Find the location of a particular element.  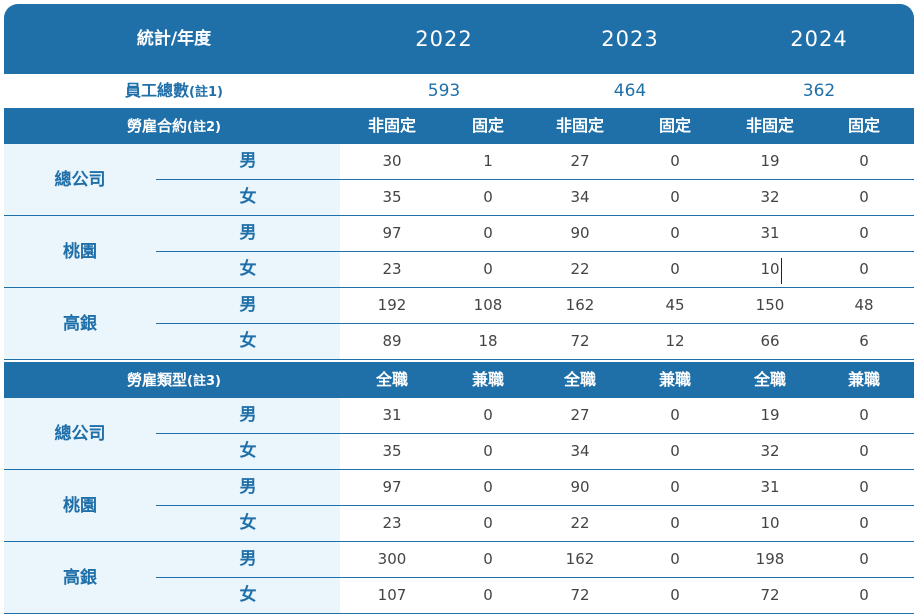

value-cell: 10 is located at coordinates (770, 523).